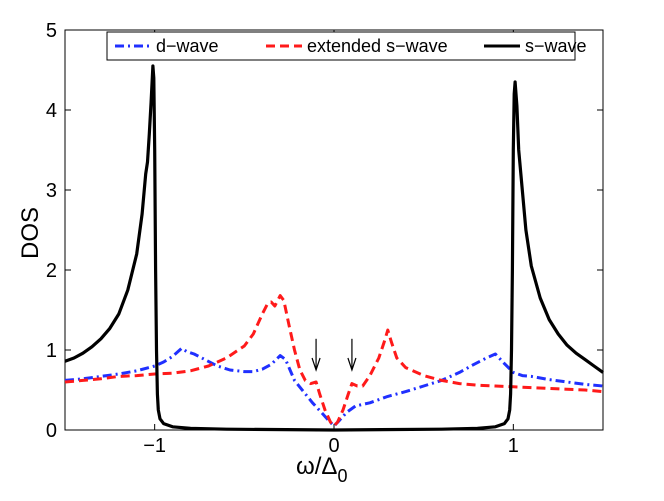 This screenshot has width=664, height=501. I want to click on legend-items: d−wave extended s−wave s−wave, so click(351, 46).